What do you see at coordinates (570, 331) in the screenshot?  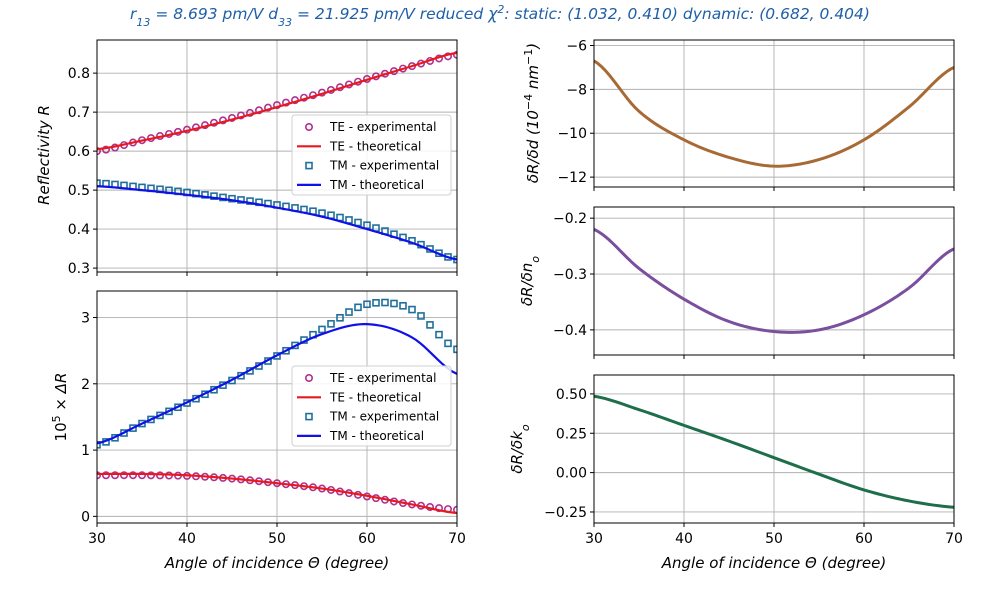 I see `y-tick-label: −0.4` at bounding box center [570, 331].